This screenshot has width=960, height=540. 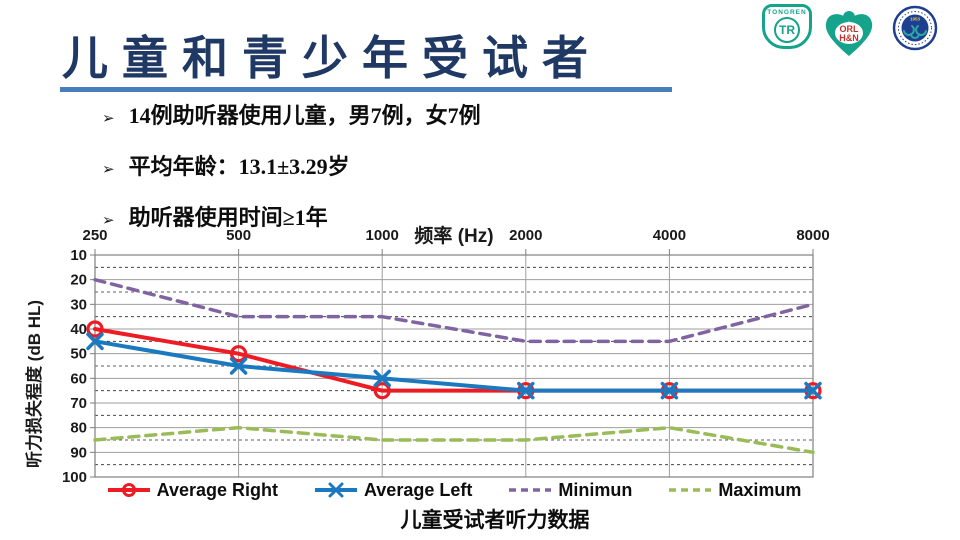 What do you see at coordinates (78, 428) in the screenshot?
I see `y-tick-label: 80` at bounding box center [78, 428].